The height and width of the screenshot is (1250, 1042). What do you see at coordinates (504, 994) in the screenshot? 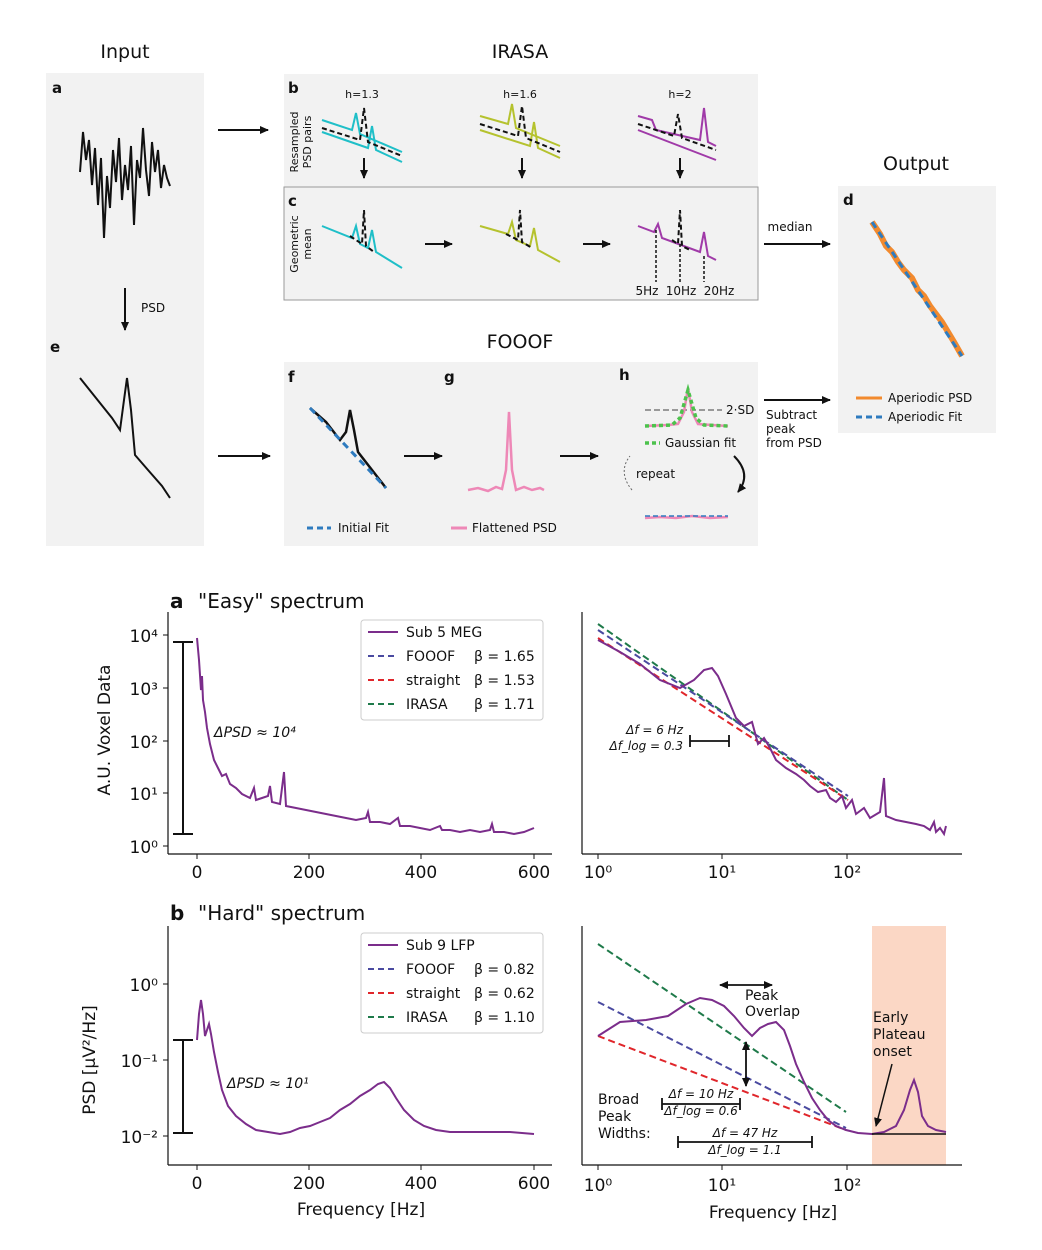
I see `legend-b-straight-beta: β = 0.62` at bounding box center [504, 994].